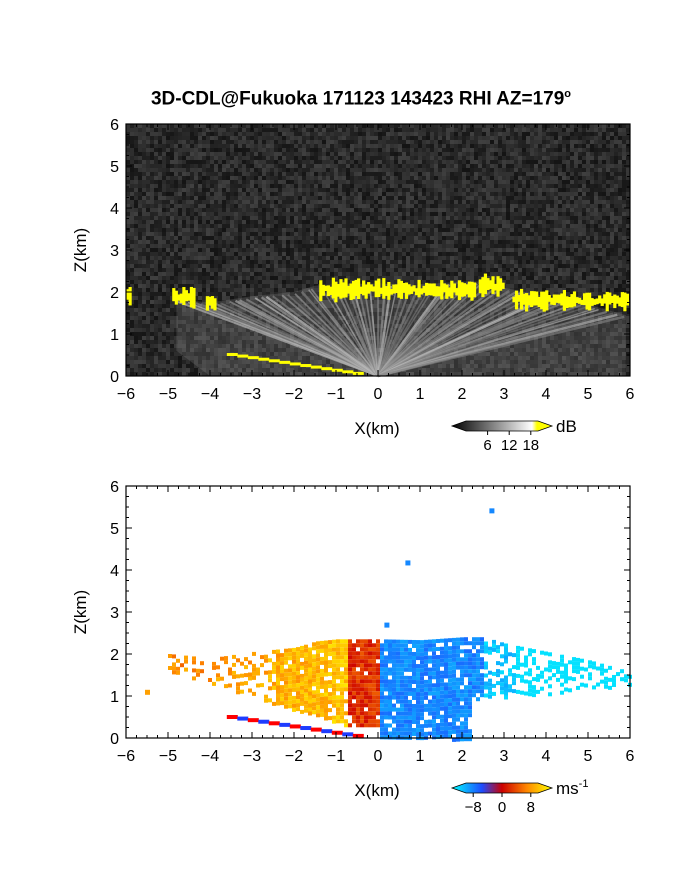 This screenshot has width=680, height=880. Describe the element at coordinates (572, 788) in the screenshot. I see `colorbar-unit: ms-1` at that location.